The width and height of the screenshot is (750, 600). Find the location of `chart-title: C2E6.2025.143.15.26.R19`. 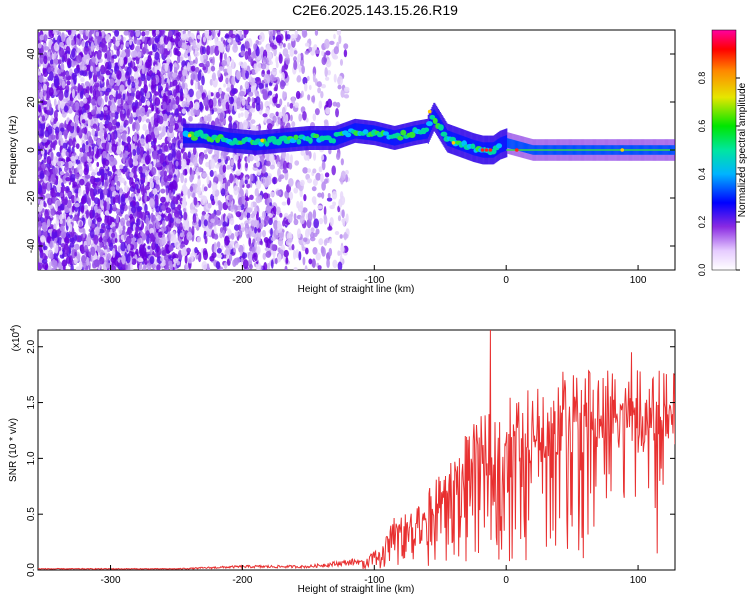

chart-title: C2E6.2025.143.15.26.R19 is located at coordinates (375, 10).